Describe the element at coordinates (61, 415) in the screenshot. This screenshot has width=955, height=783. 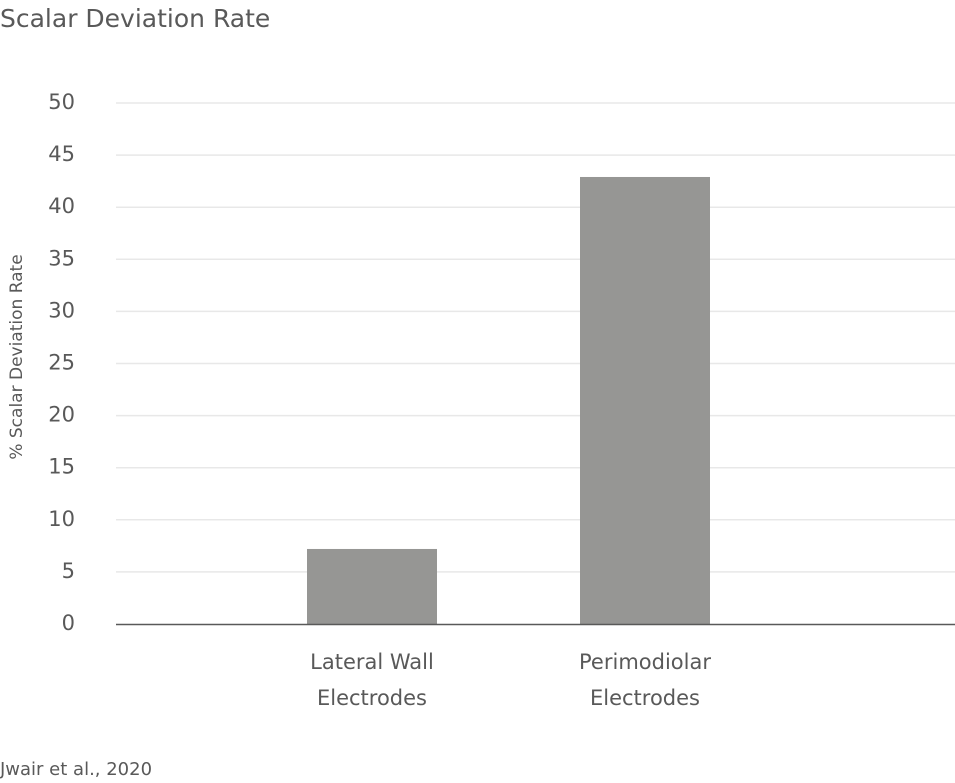
I see `y-tick-label: 20` at that location.